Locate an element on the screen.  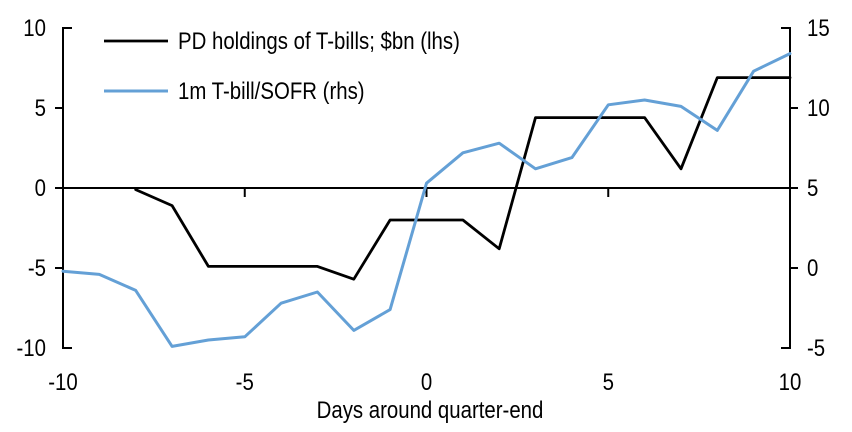
right-tick-label: -5 is located at coordinates (816, 347).